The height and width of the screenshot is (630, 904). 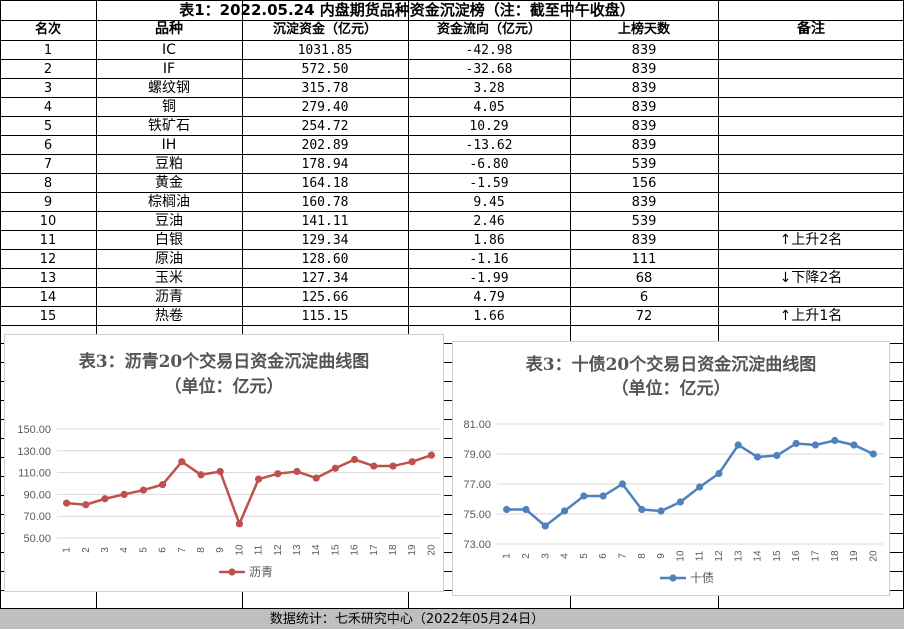 What do you see at coordinates (644, 183) in the screenshot?
I see `table-cell-days: 156` at bounding box center [644, 183].